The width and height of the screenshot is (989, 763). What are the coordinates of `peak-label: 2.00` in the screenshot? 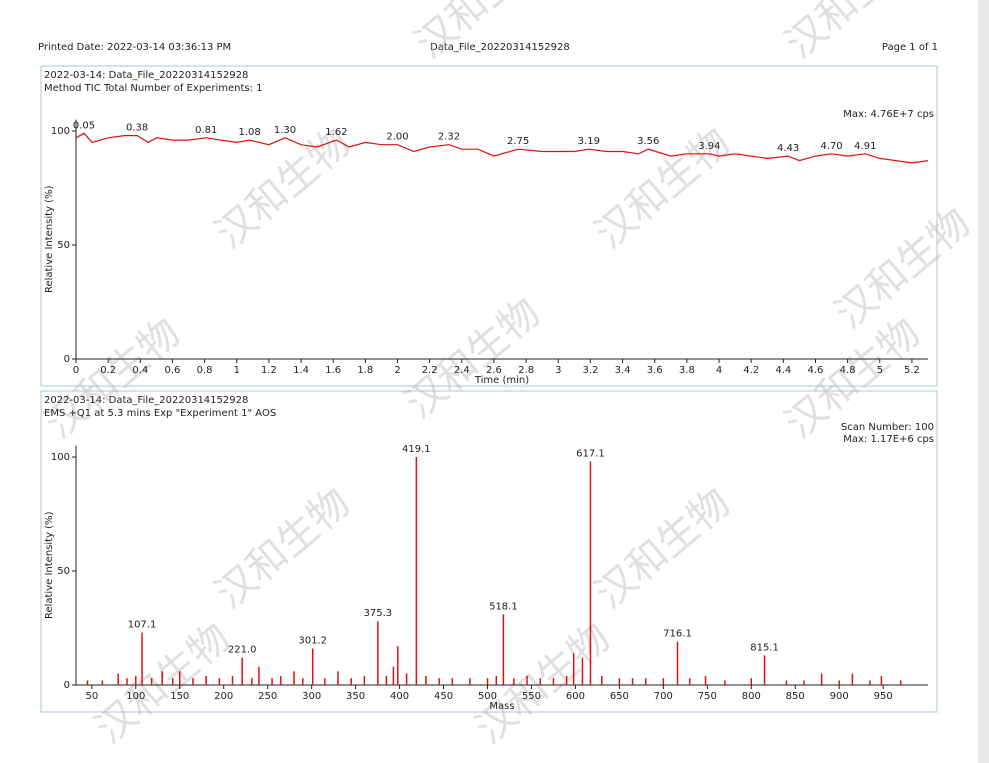 It's located at (397, 137).